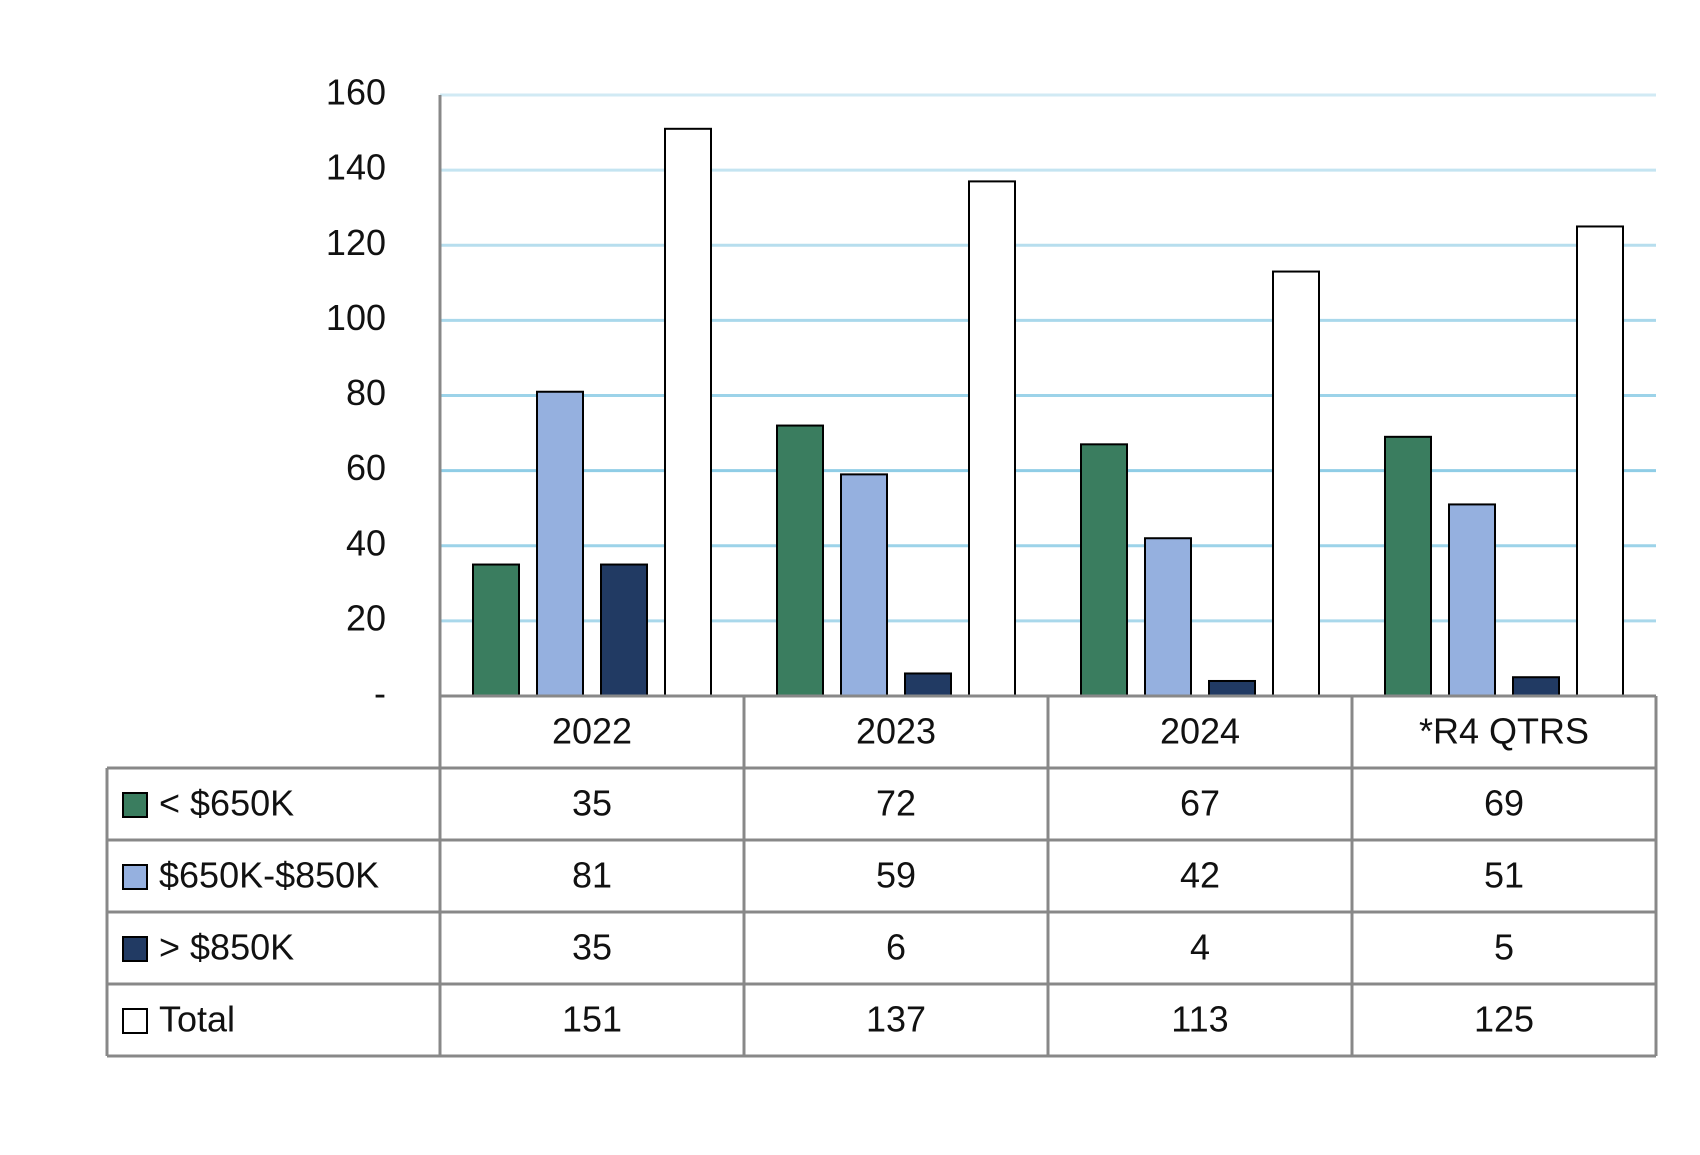 This screenshot has width=1700, height=1155. I want to click on y-tick-label: 140, so click(356, 167).